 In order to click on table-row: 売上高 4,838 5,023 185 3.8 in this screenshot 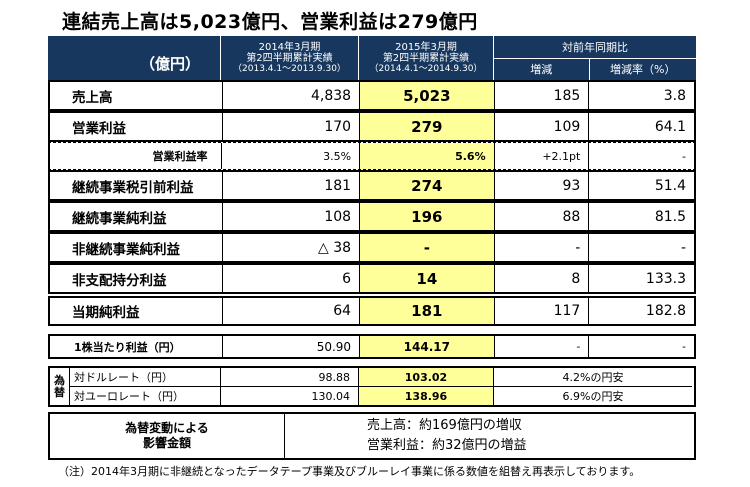, I will do `click(372, 95)`.